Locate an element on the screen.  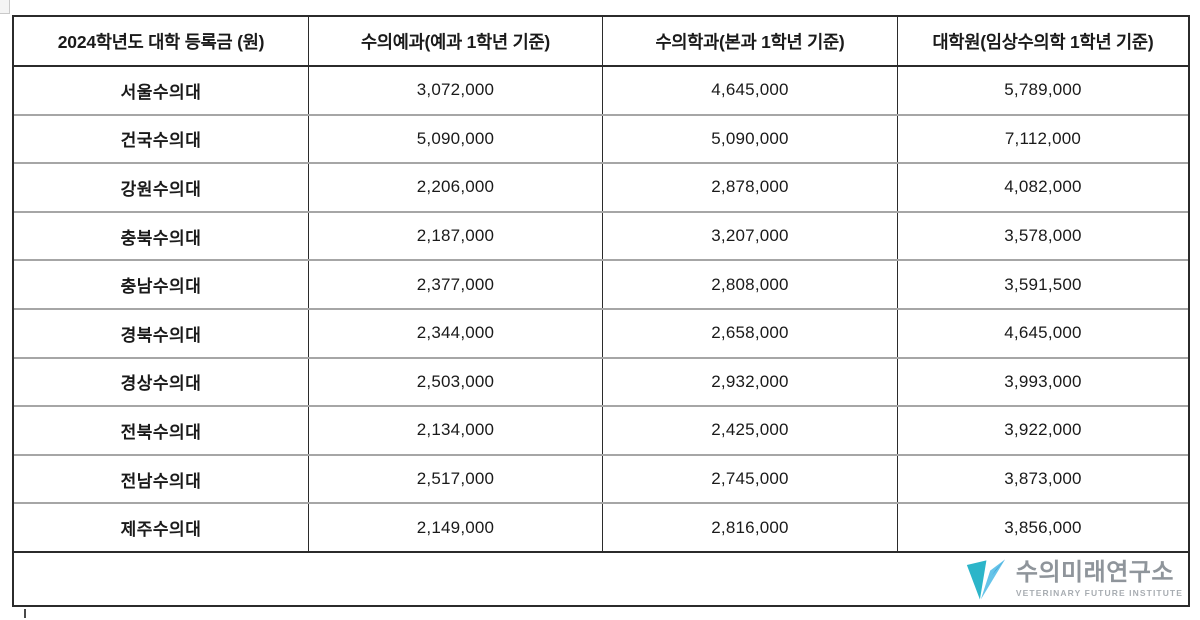
table-row: 충남수의대 2,377,000 2,808,000 3,591,500 is located at coordinates (601, 285).